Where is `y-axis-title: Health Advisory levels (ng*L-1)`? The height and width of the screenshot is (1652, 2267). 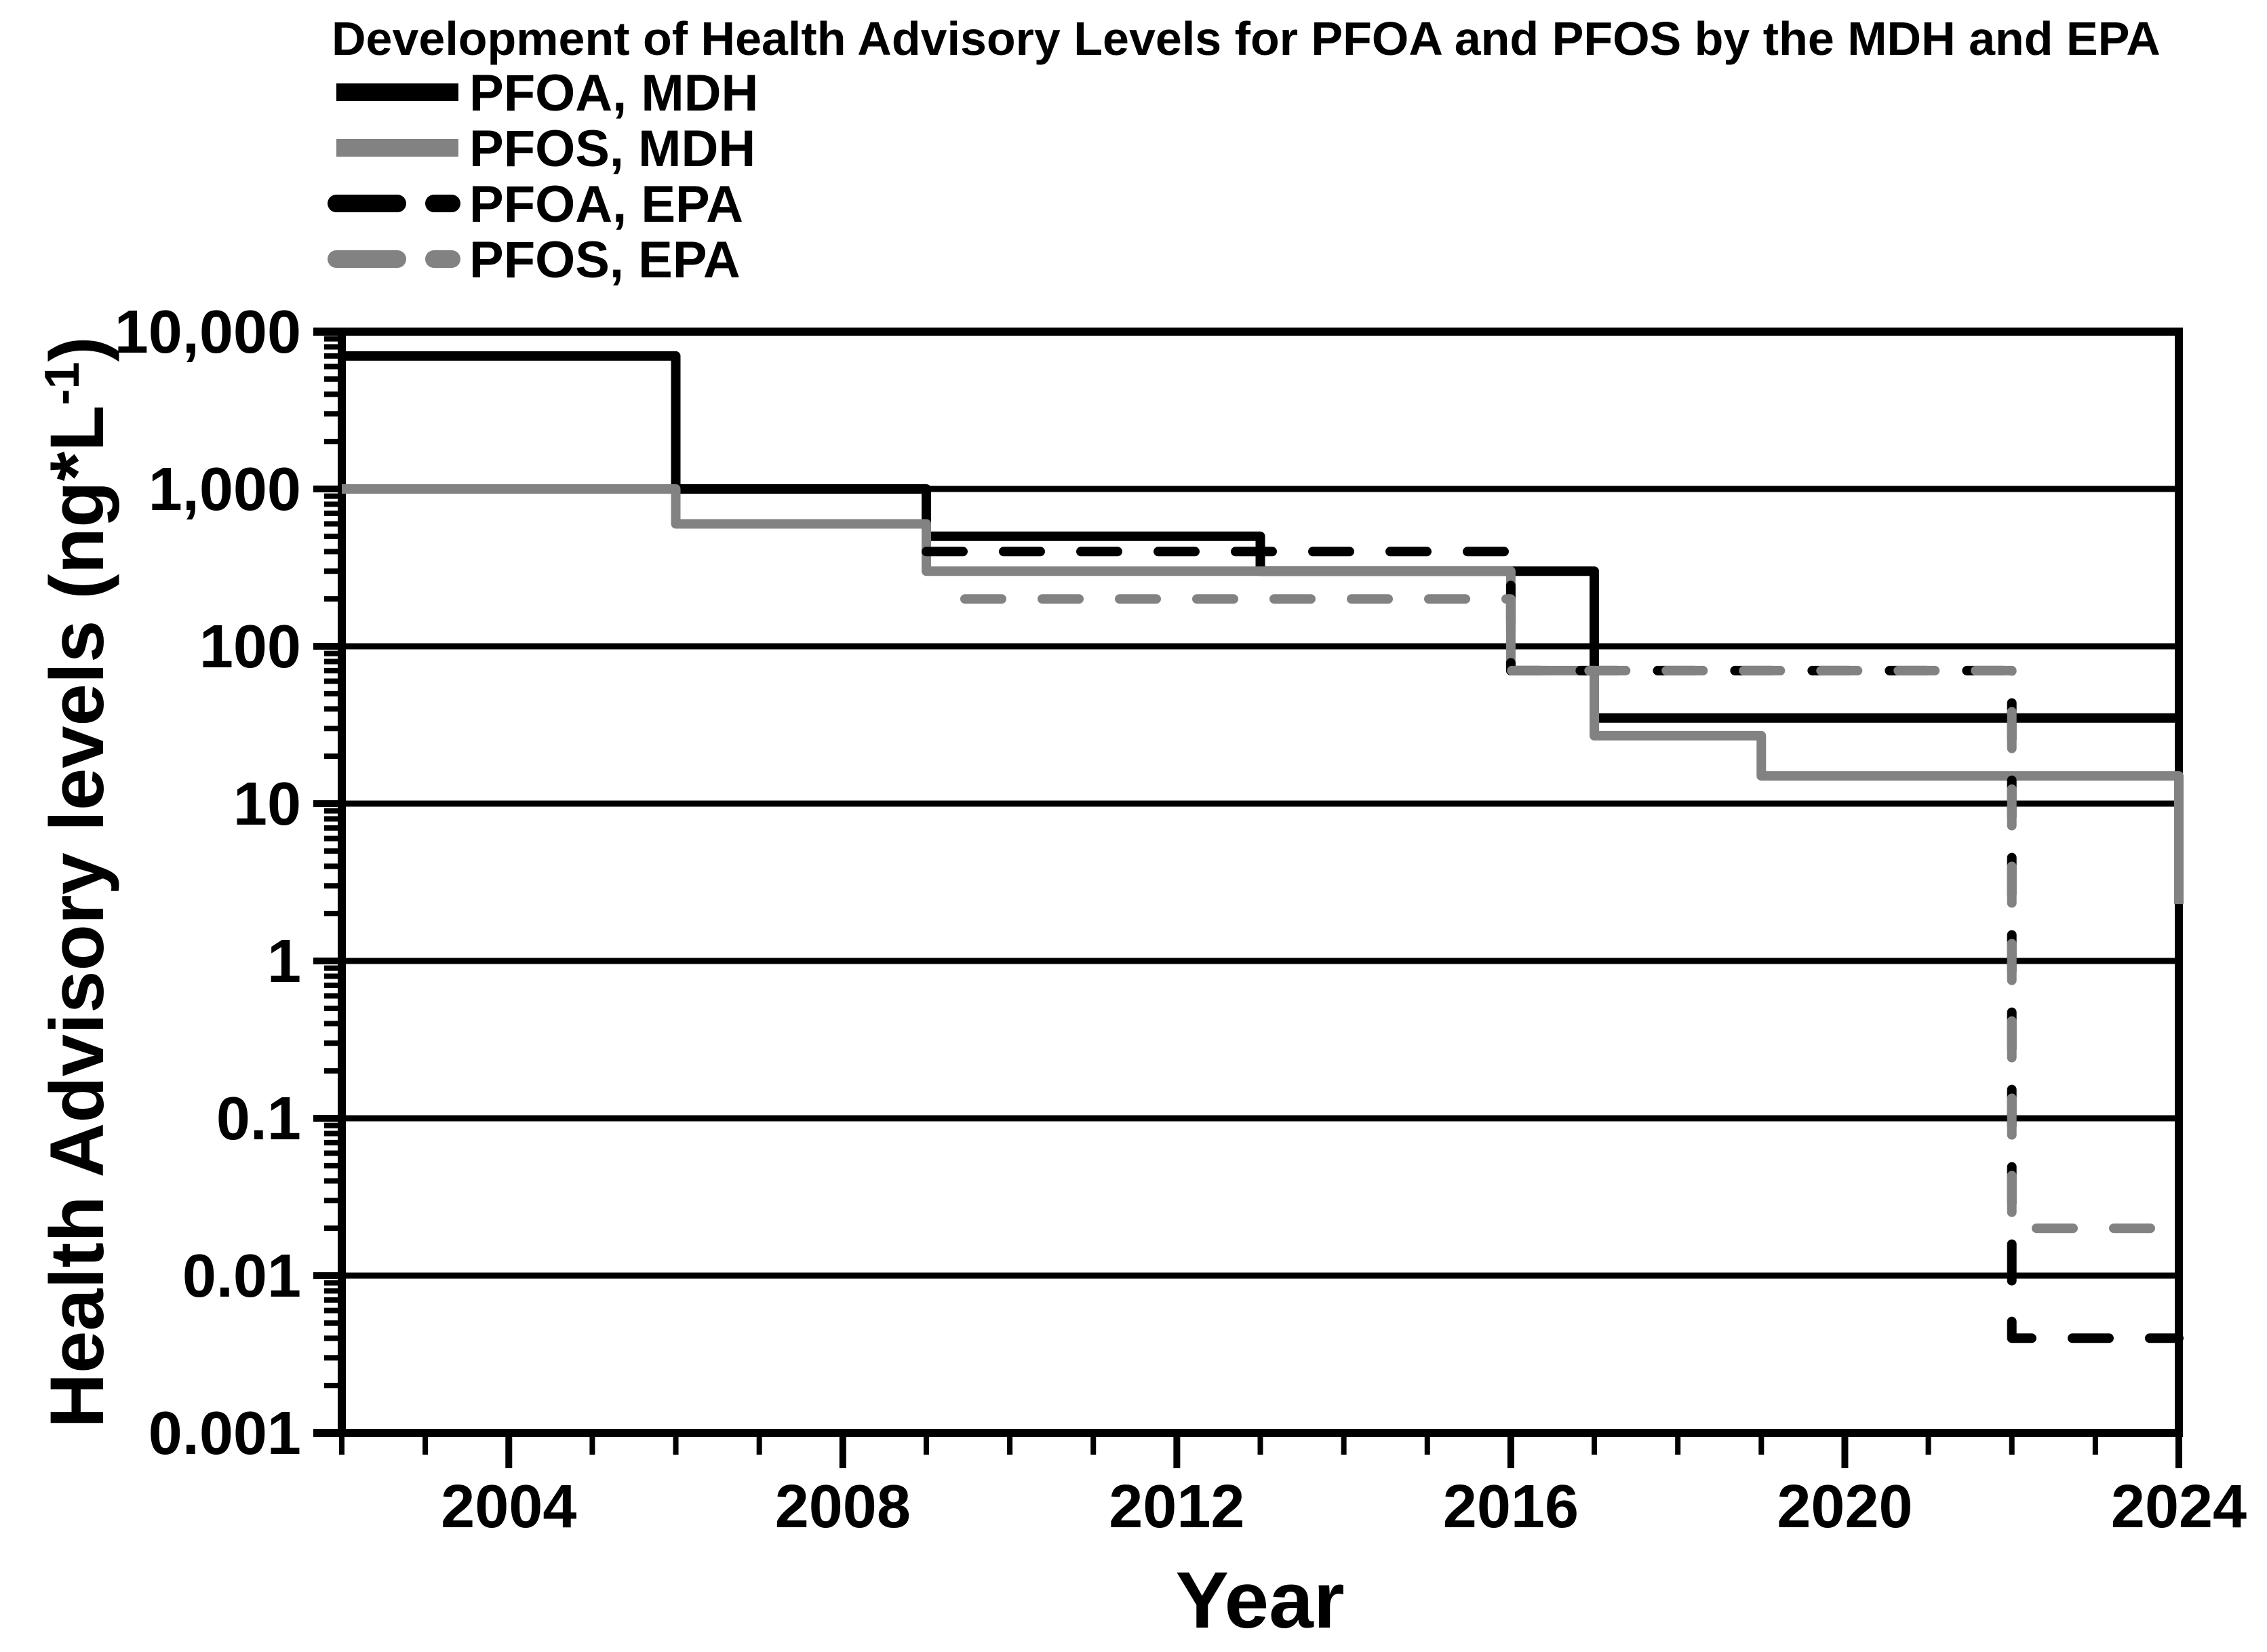
y-axis-title: Health Advisory levels (ng*L-1) is located at coordinates (77, 882).